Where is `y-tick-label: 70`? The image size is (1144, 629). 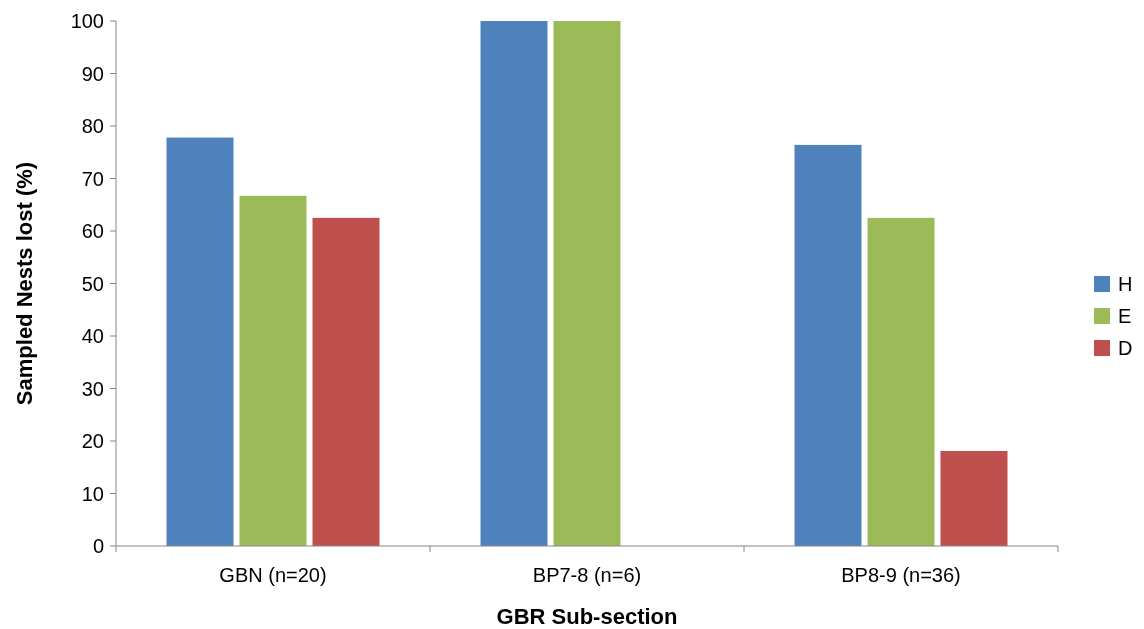
y-tick-label: 70 is located at coordinates (92, 178).